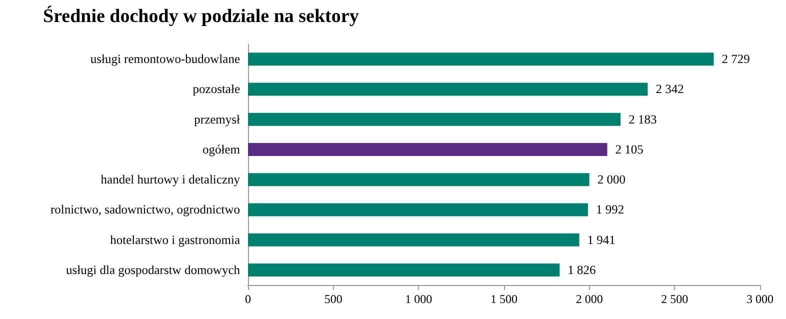  Describe the element at coordinates (216, 89) in the screenshot. I see `y-tick-label: pozostałe` at that location.